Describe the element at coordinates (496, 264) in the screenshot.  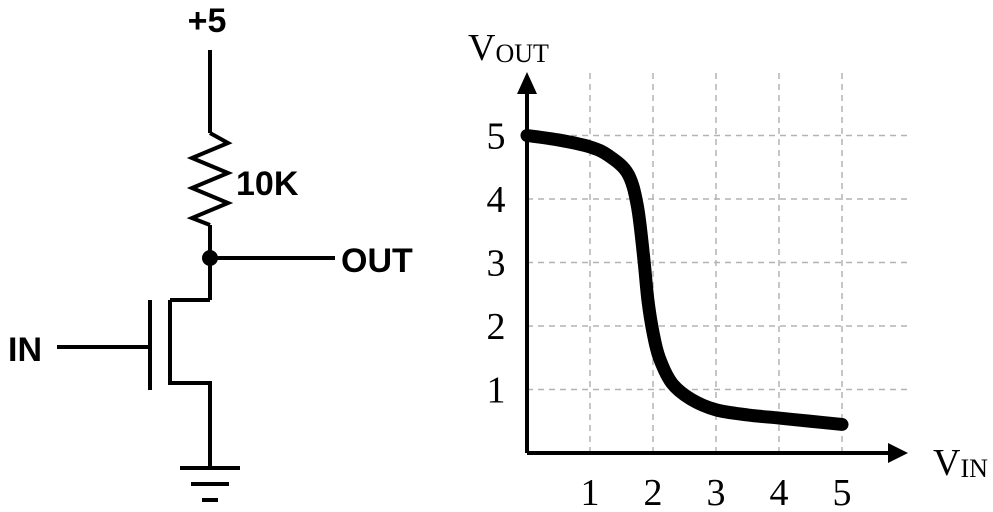
I see `y-tick-label-3: 3` at that location.